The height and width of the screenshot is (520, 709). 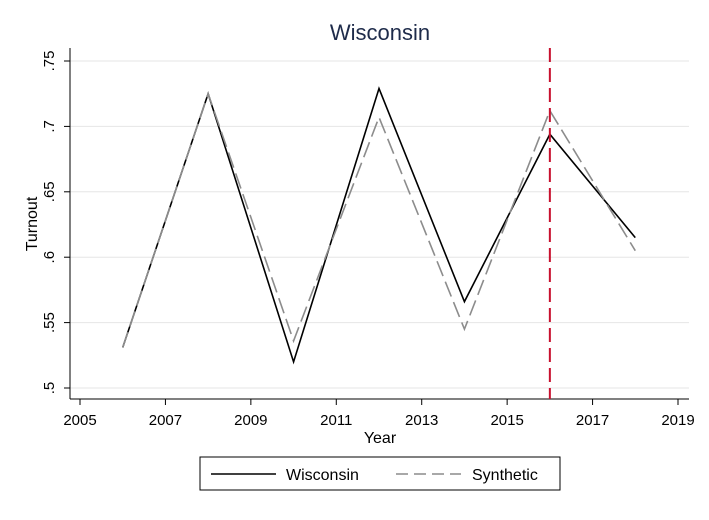 What do you see at coordinates (49, 388) in the screenshot?
I see `y-tick-label: .5` at bounding box center [49, 388].